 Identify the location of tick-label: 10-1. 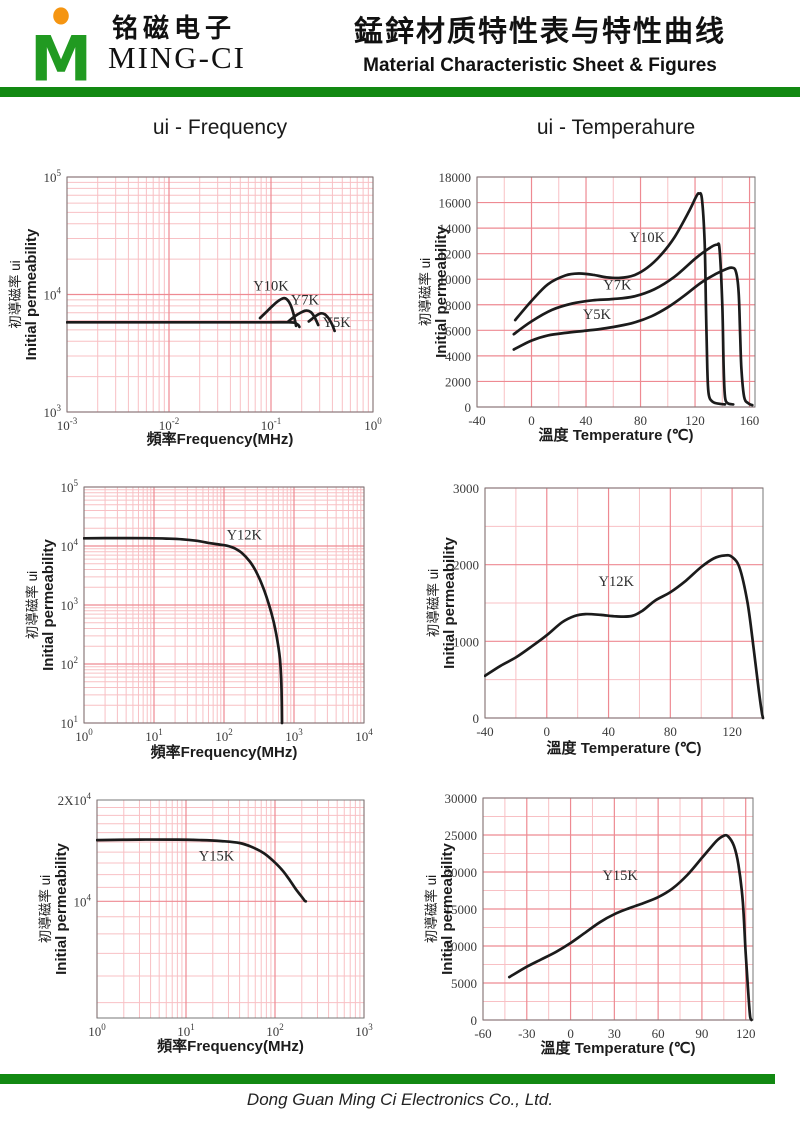
(271, 424).